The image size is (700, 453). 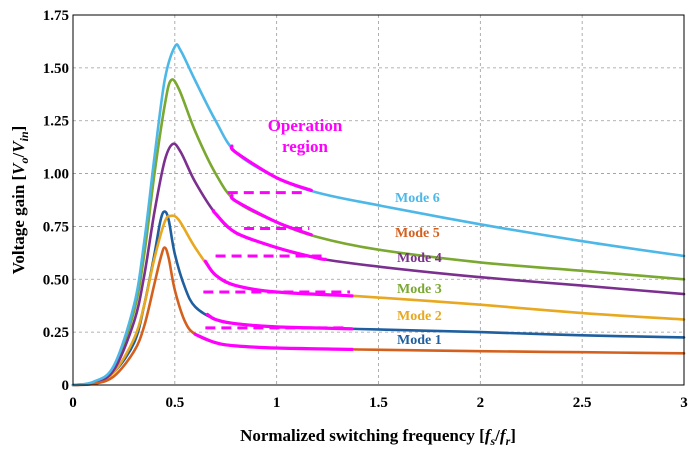 I want to click on x-tick-label: 3, so click(x=684, y=403).